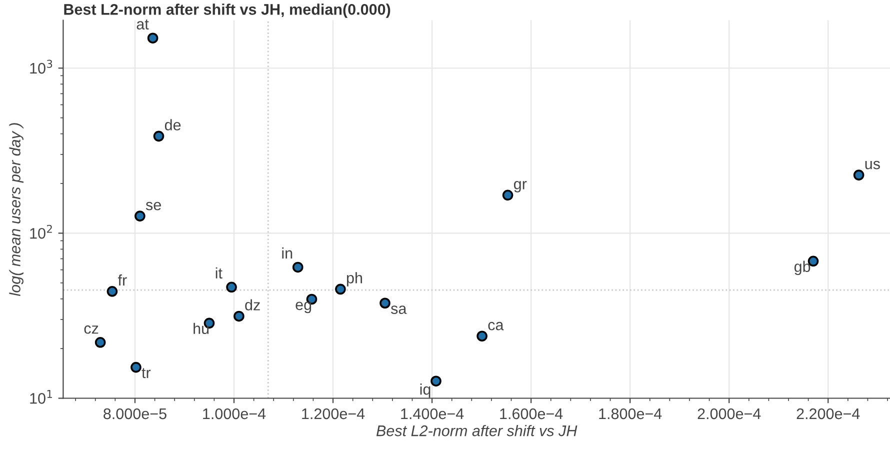  What do you see at coordinates (122, 280) in the screenshot?
I see `annotation: fr` at bounding box center [122, 280].